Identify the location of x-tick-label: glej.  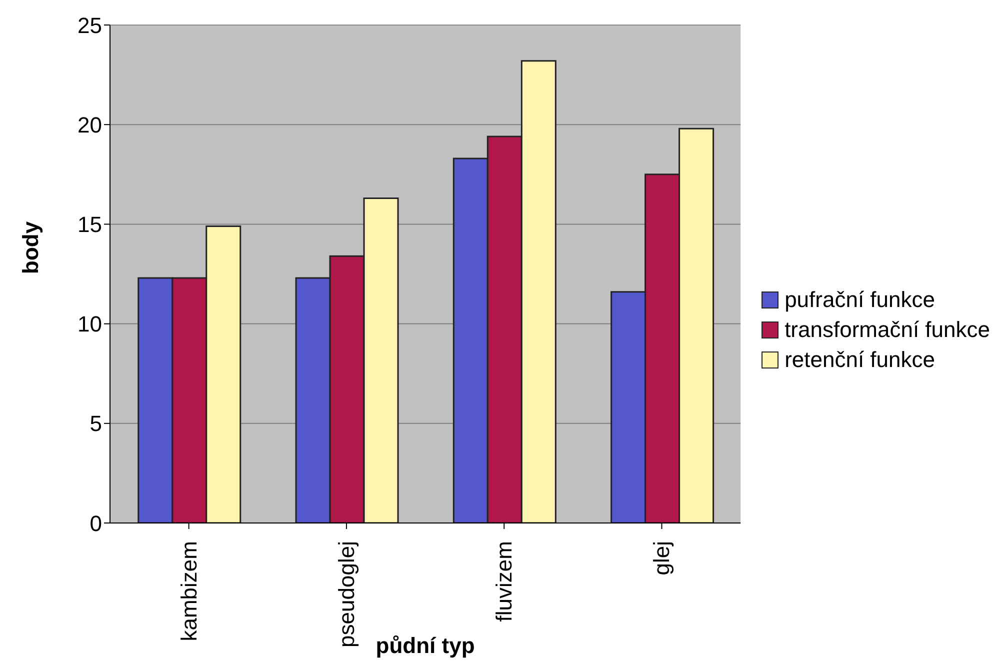
(661, 558).